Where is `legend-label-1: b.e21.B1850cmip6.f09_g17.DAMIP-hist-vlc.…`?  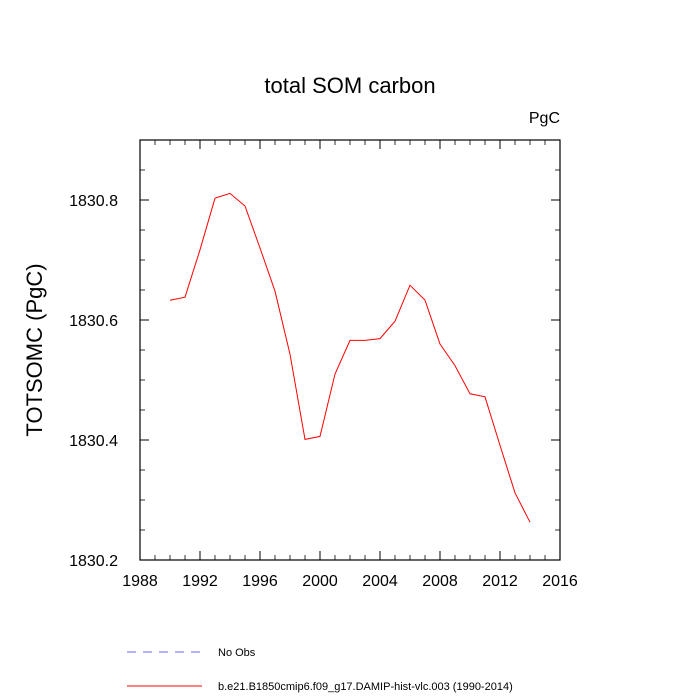
legend-label-1: b.e21.B1850cmip6.f09_g17.DAMIP-hist-vlc.… is located at coordinates (365, 687).